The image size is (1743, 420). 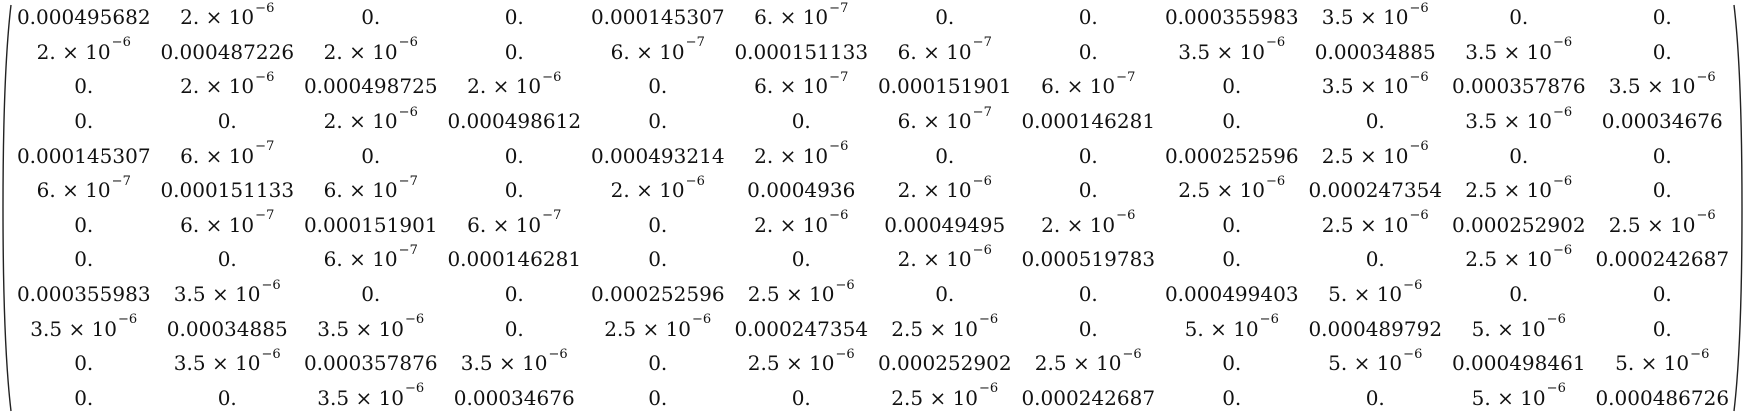 I want to click on matrix-cell: 0.000357876, so click(x=370, y=363).